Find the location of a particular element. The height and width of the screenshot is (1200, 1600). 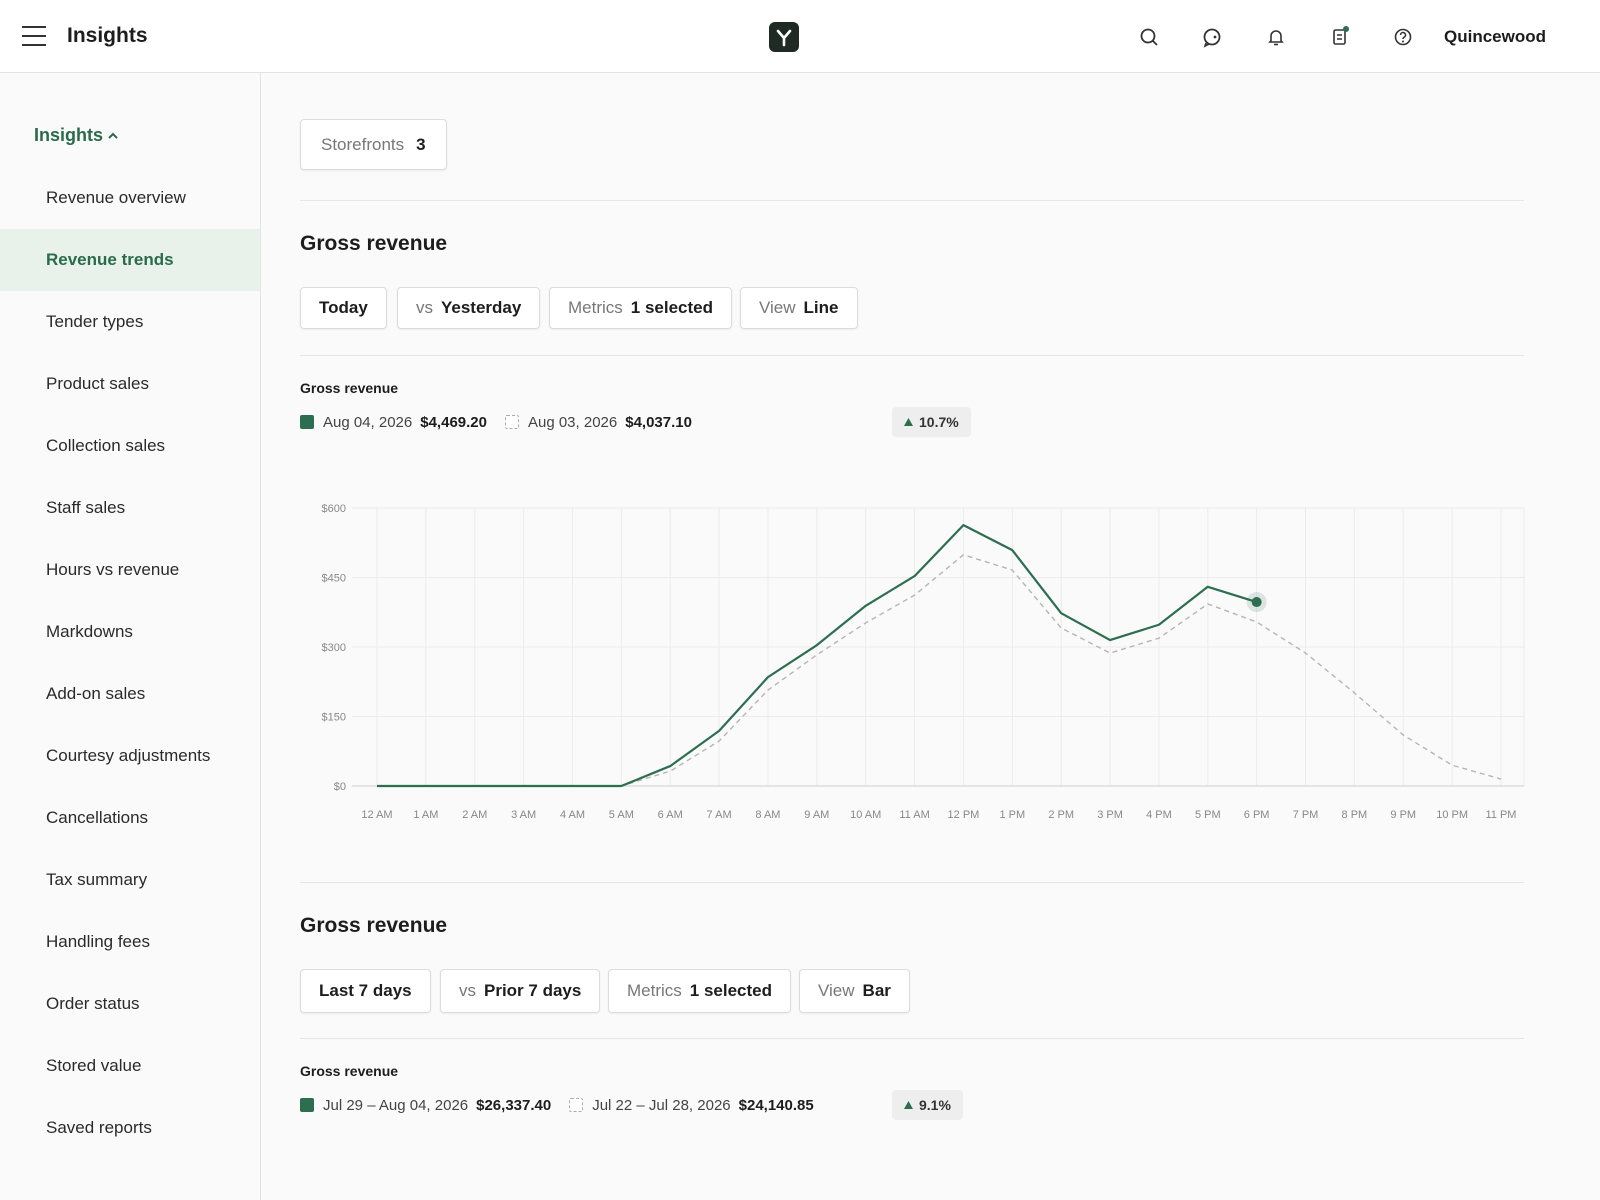

nav-item: Order status is located at coordinates (93, 1003).